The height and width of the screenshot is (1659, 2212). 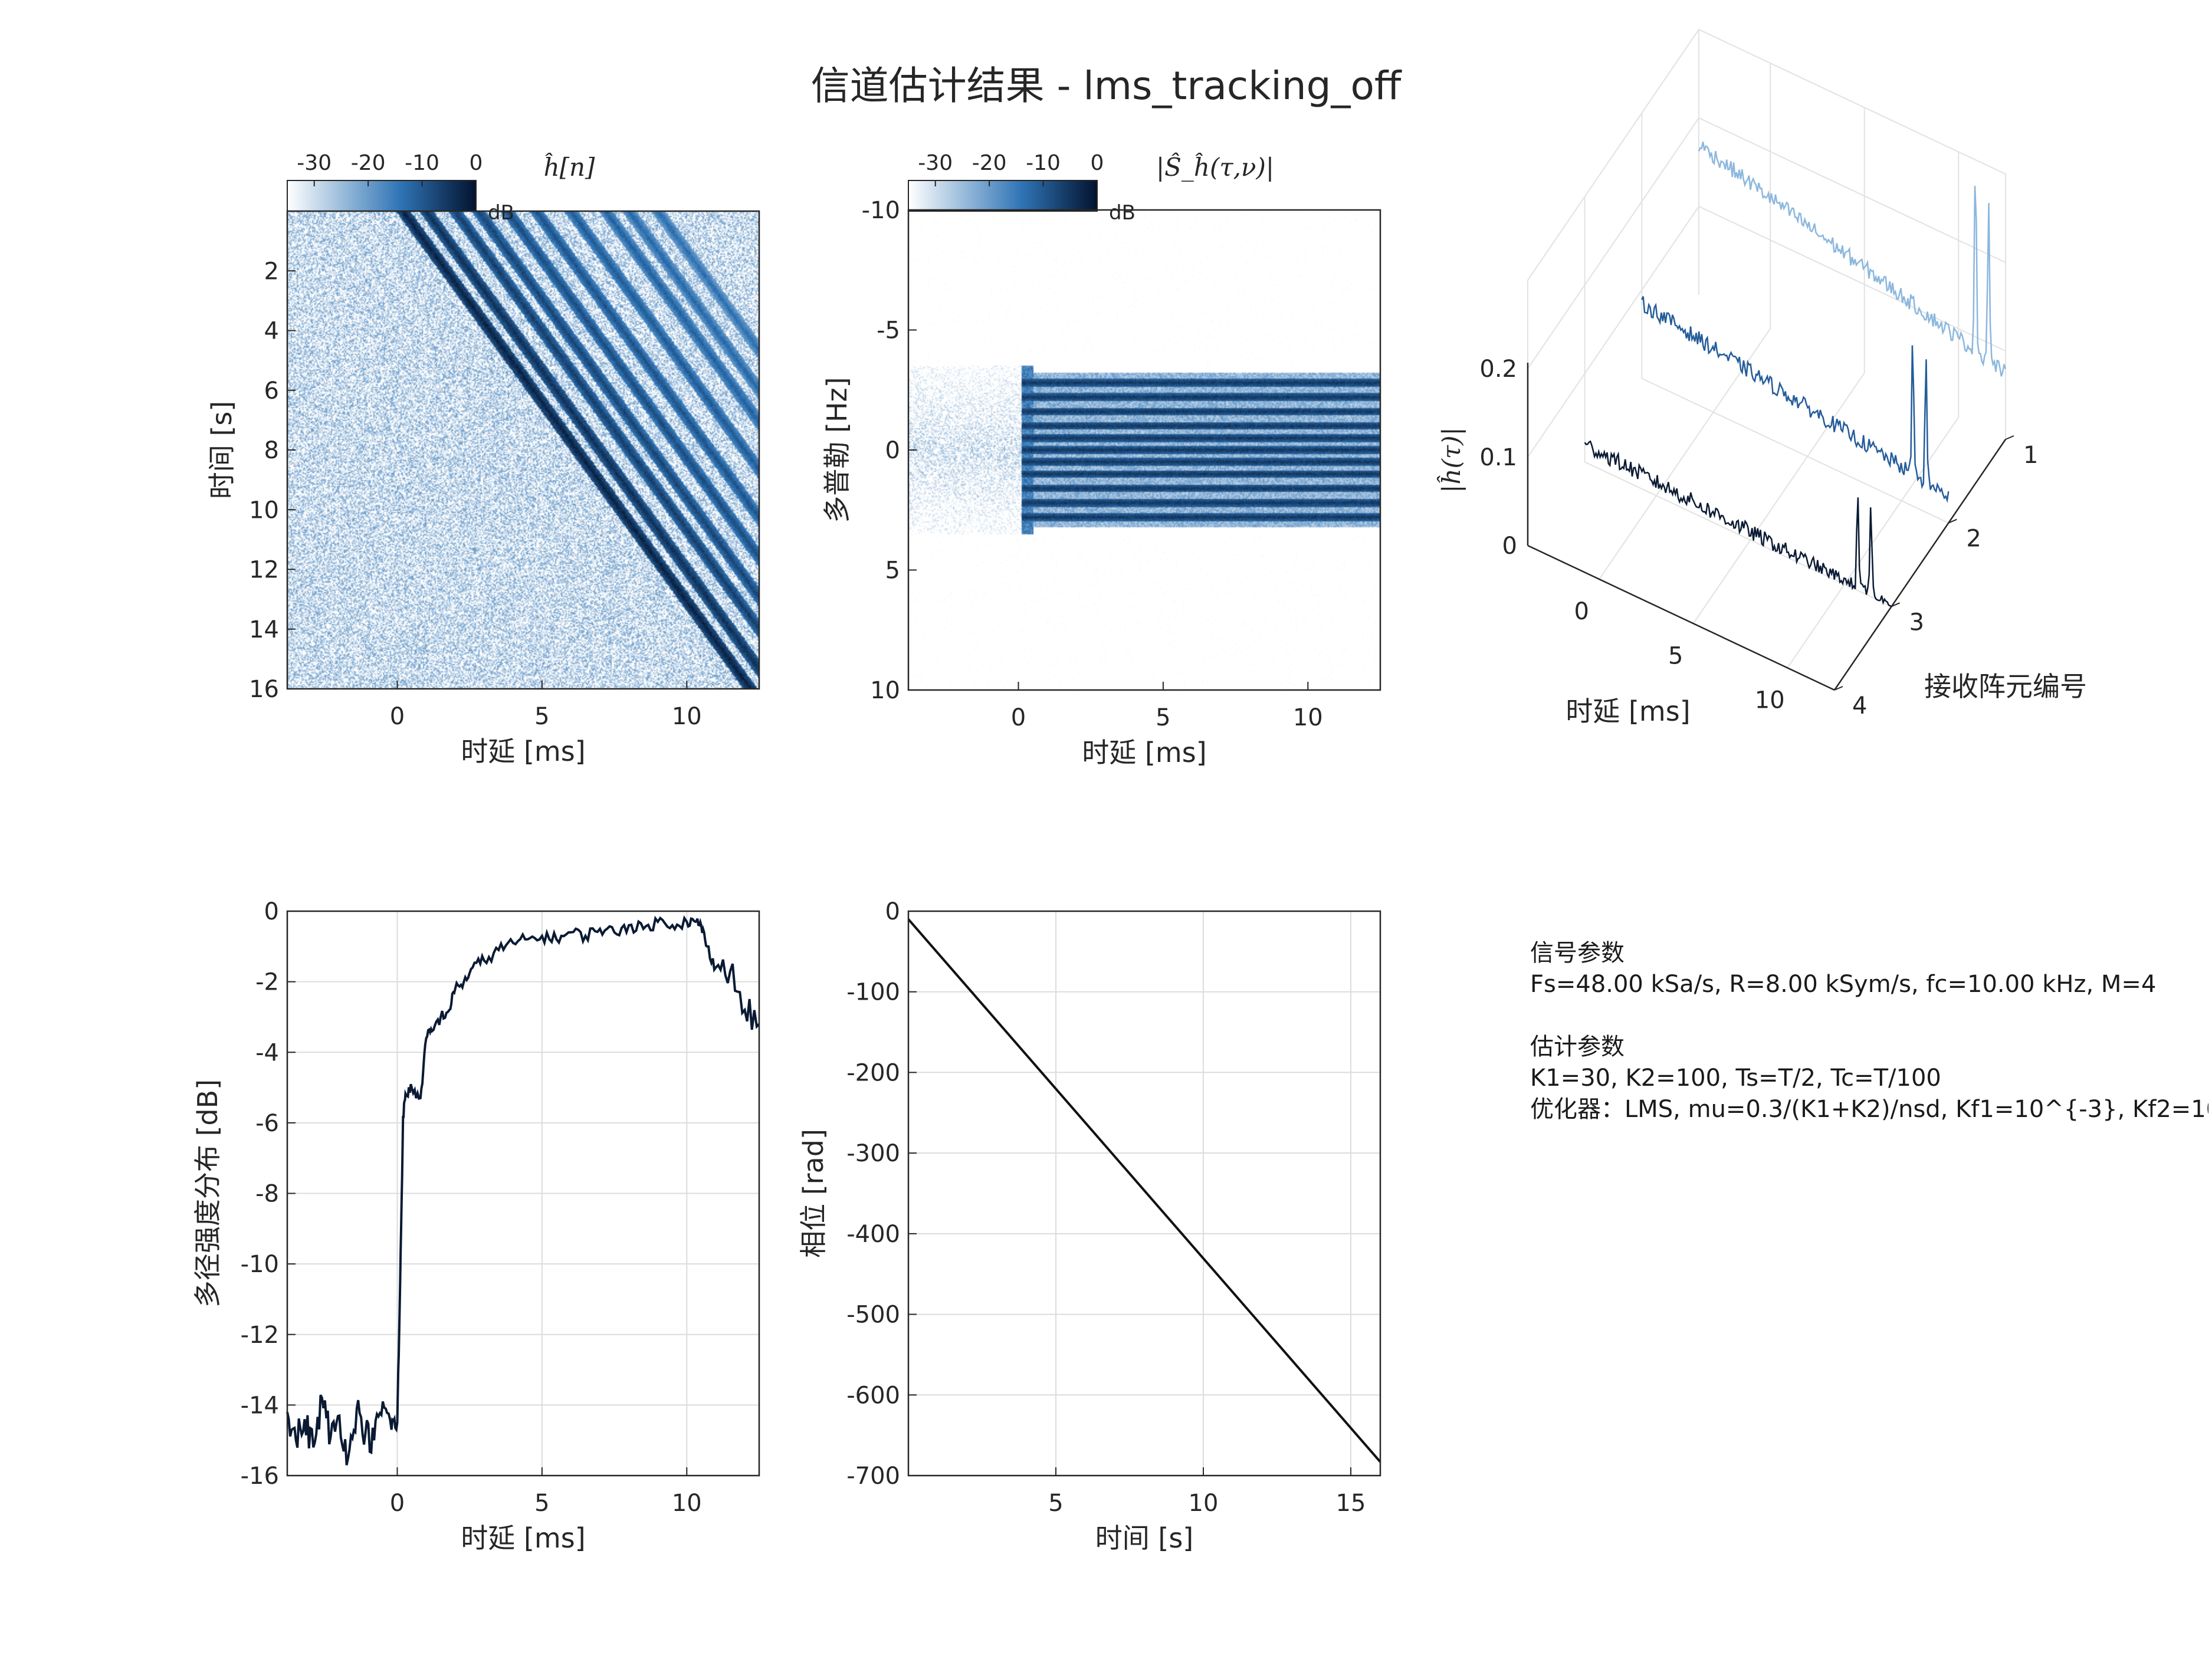 I want to click on y-tick-label: -6, so click(x=267, y=1123).